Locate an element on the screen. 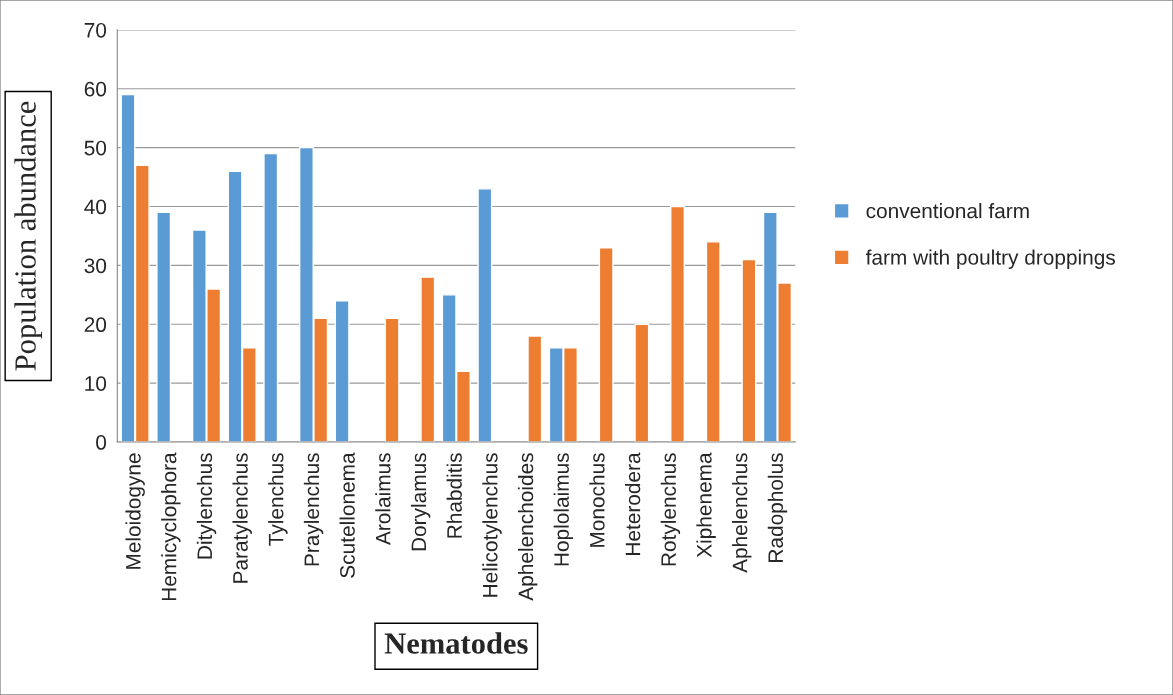  x-tick-label: Monochus is located at coordinates (597, 500).